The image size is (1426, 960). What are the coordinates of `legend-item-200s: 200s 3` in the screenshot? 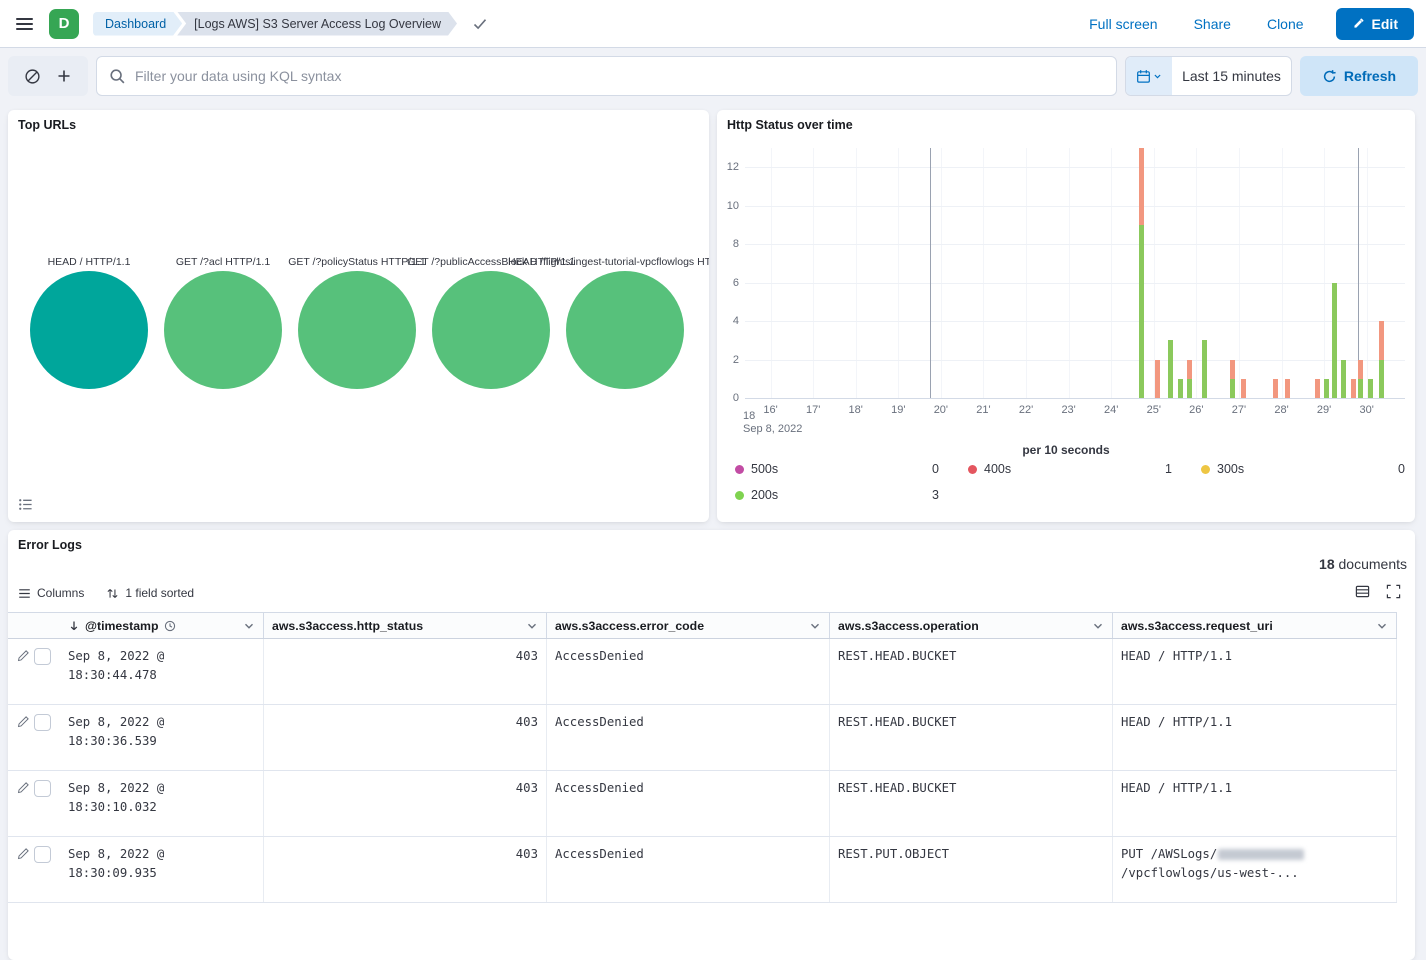 It's located at (837, 495).